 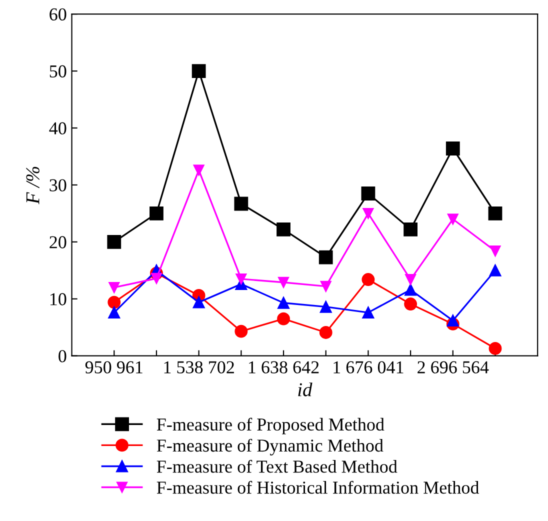 What do you see at coordinates (283, 367) in the screenshot?
I see `x-tick-label: 1 638 642` at bounding box center [283, 367].